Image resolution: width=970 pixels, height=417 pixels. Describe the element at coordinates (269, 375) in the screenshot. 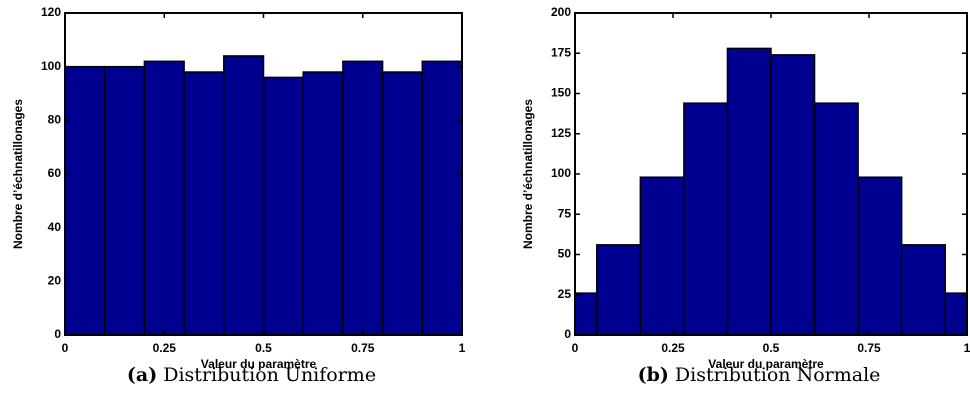

I see `caption-text: Distribution Uniforme` at that location.